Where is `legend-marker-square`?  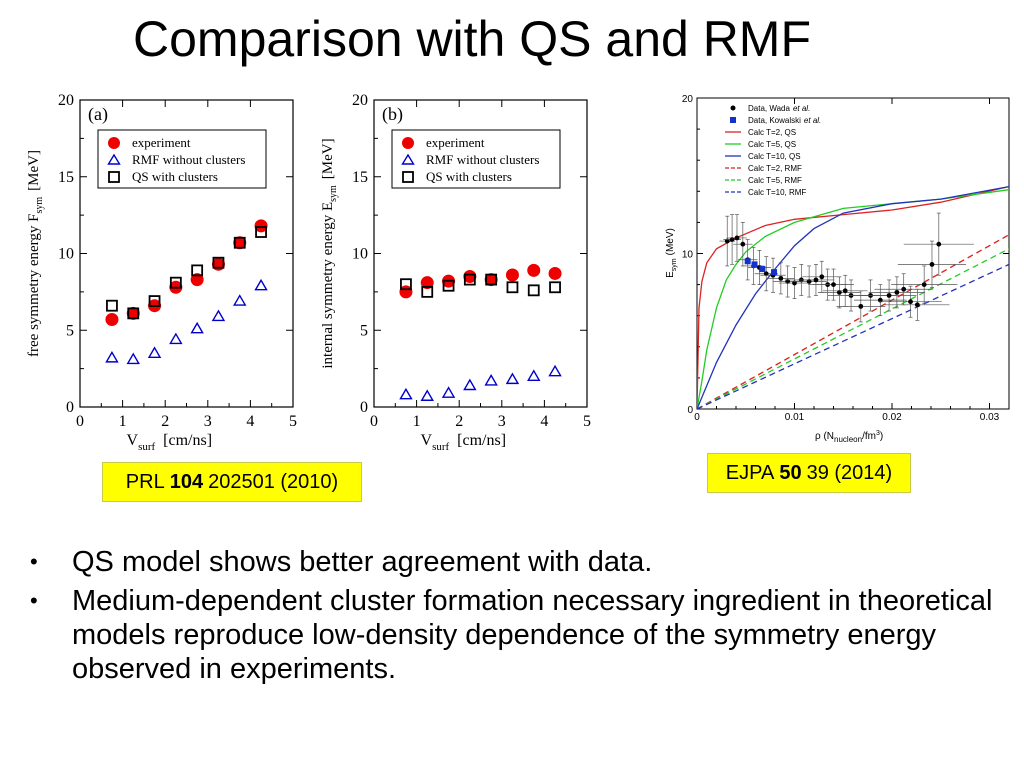 legend-marker-square is located at coordinates (408, 177).